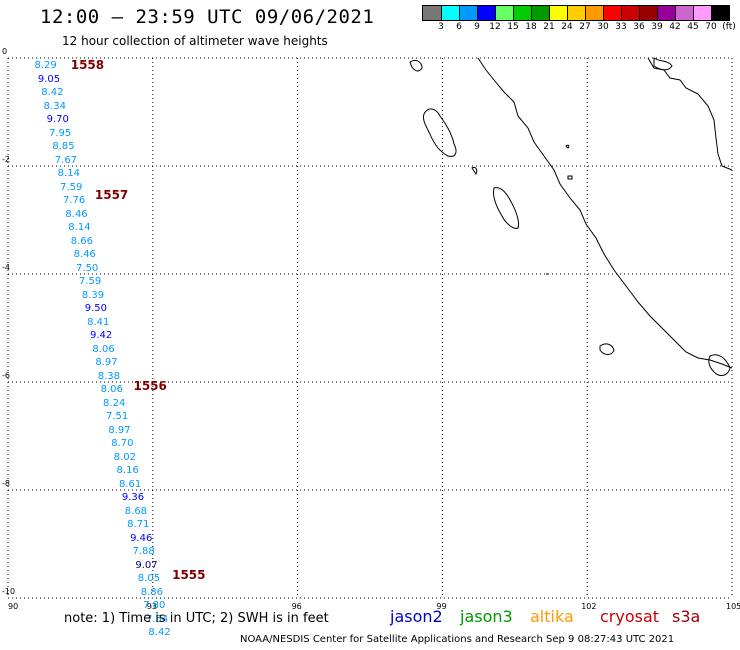 The height and width of the screenshot is (650, 740). I want to click on lat-tick-label: -8, so click(6, 483).